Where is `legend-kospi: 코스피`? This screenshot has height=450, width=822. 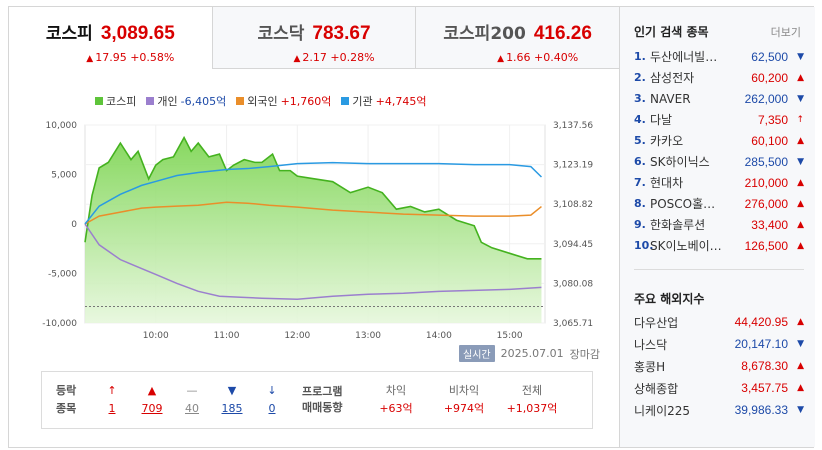
legend-kospi: 코스피 is located at coordinates (115, 101).